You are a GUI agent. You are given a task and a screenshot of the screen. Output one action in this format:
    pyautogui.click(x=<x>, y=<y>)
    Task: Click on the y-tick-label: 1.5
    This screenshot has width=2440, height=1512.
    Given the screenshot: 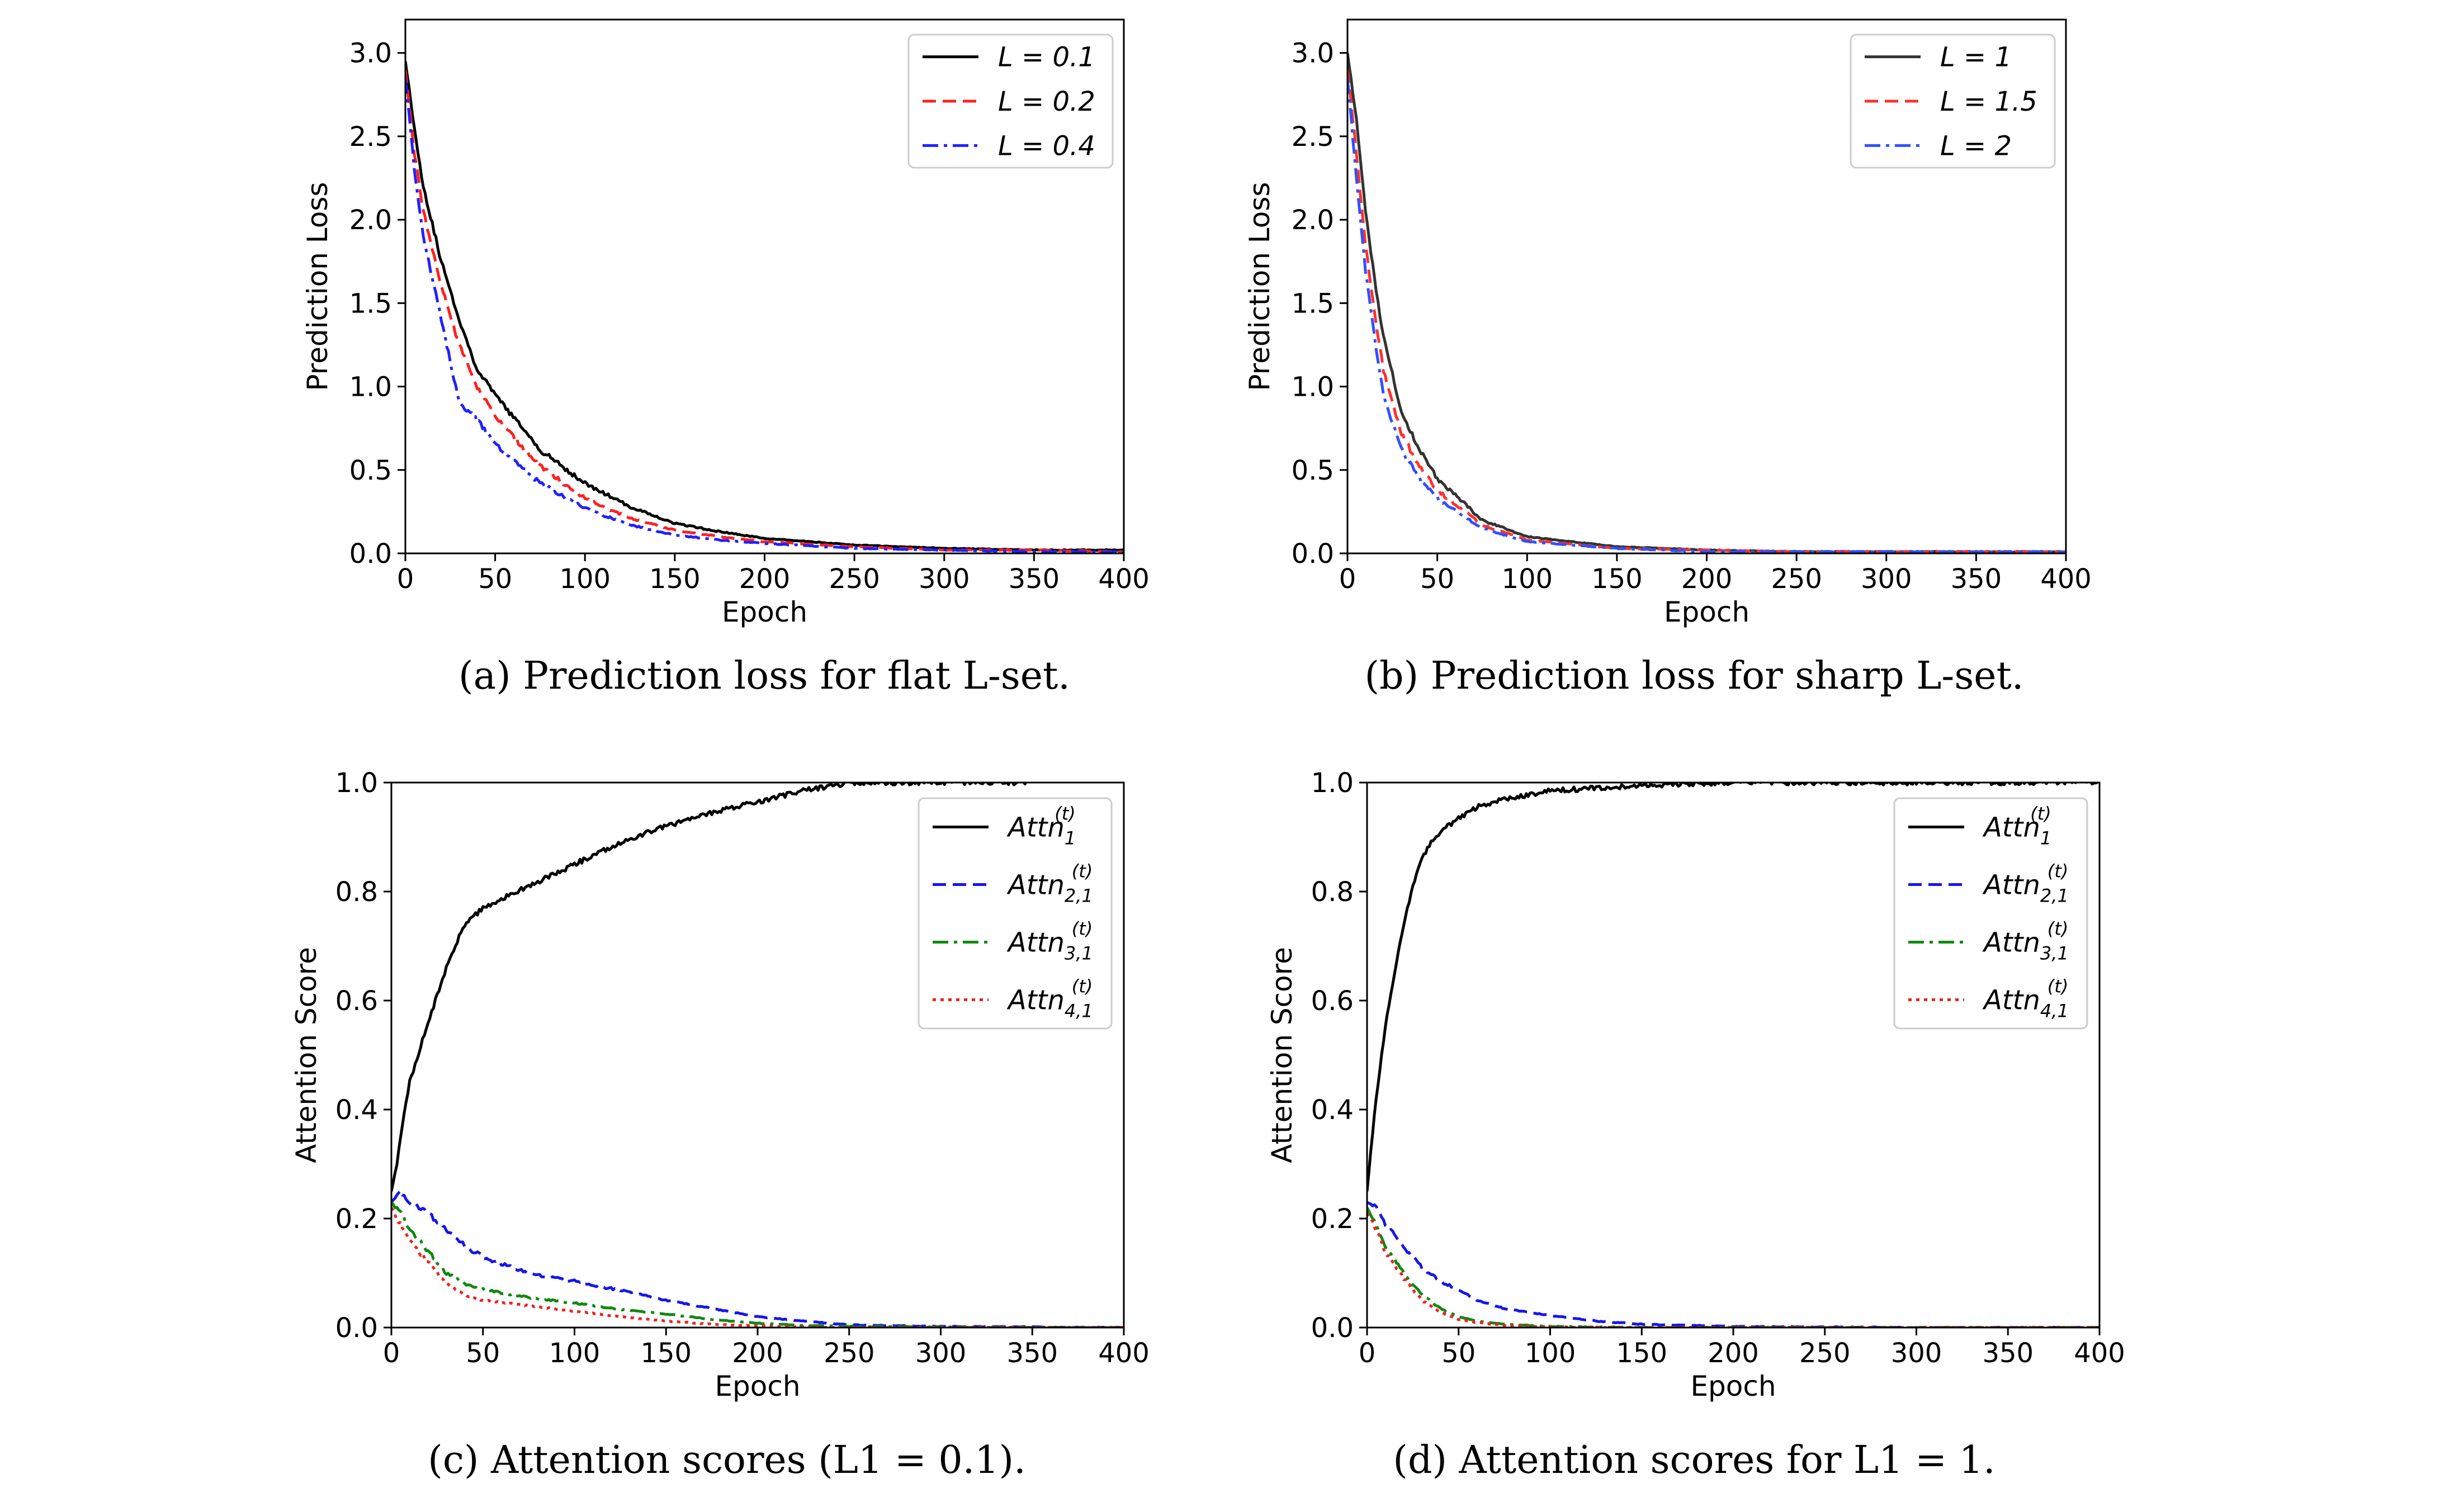 What is the action you would take?
    pyautogui.click(x=1313, y=303)
    